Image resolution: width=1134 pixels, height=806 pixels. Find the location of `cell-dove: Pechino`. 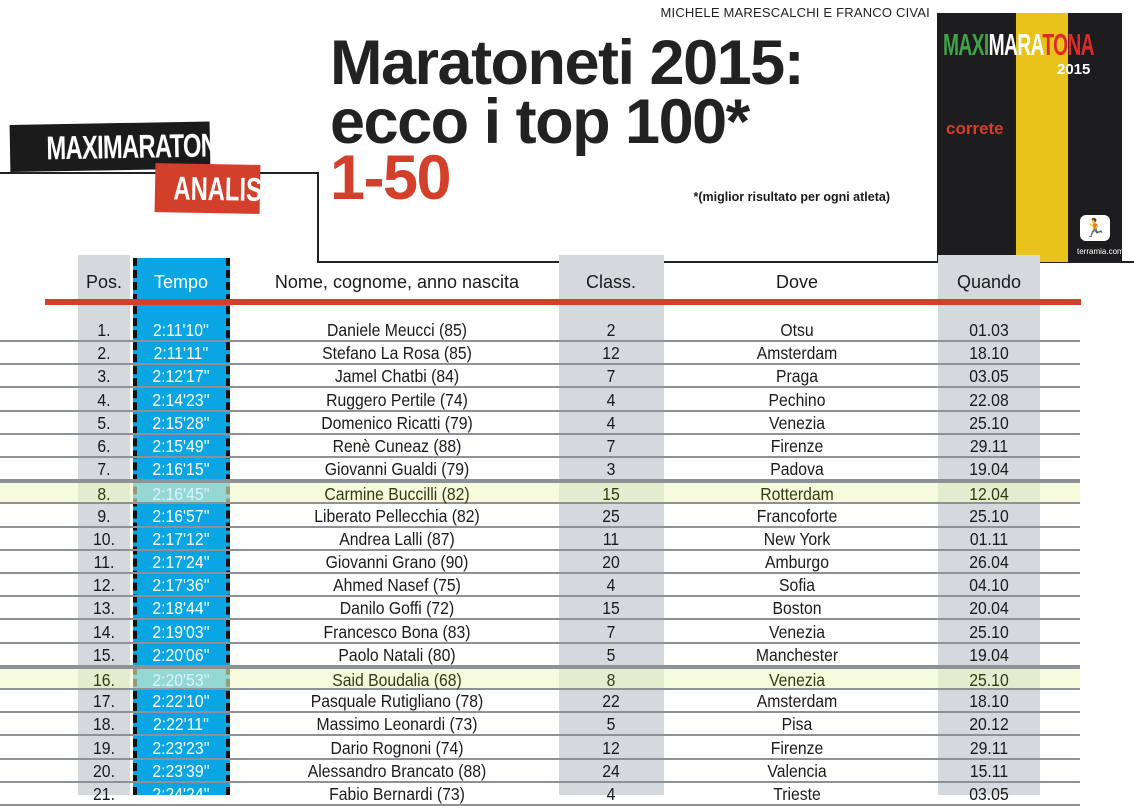

cell-dove: Pechino is located at coordinates (797, 399).